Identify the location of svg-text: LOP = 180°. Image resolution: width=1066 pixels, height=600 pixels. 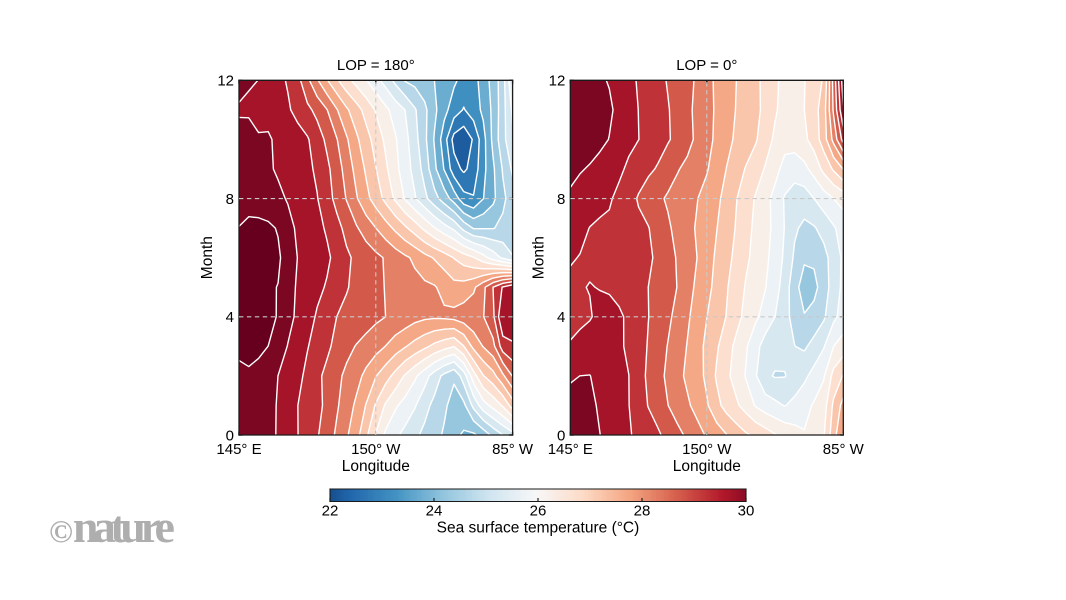
(376, 65).